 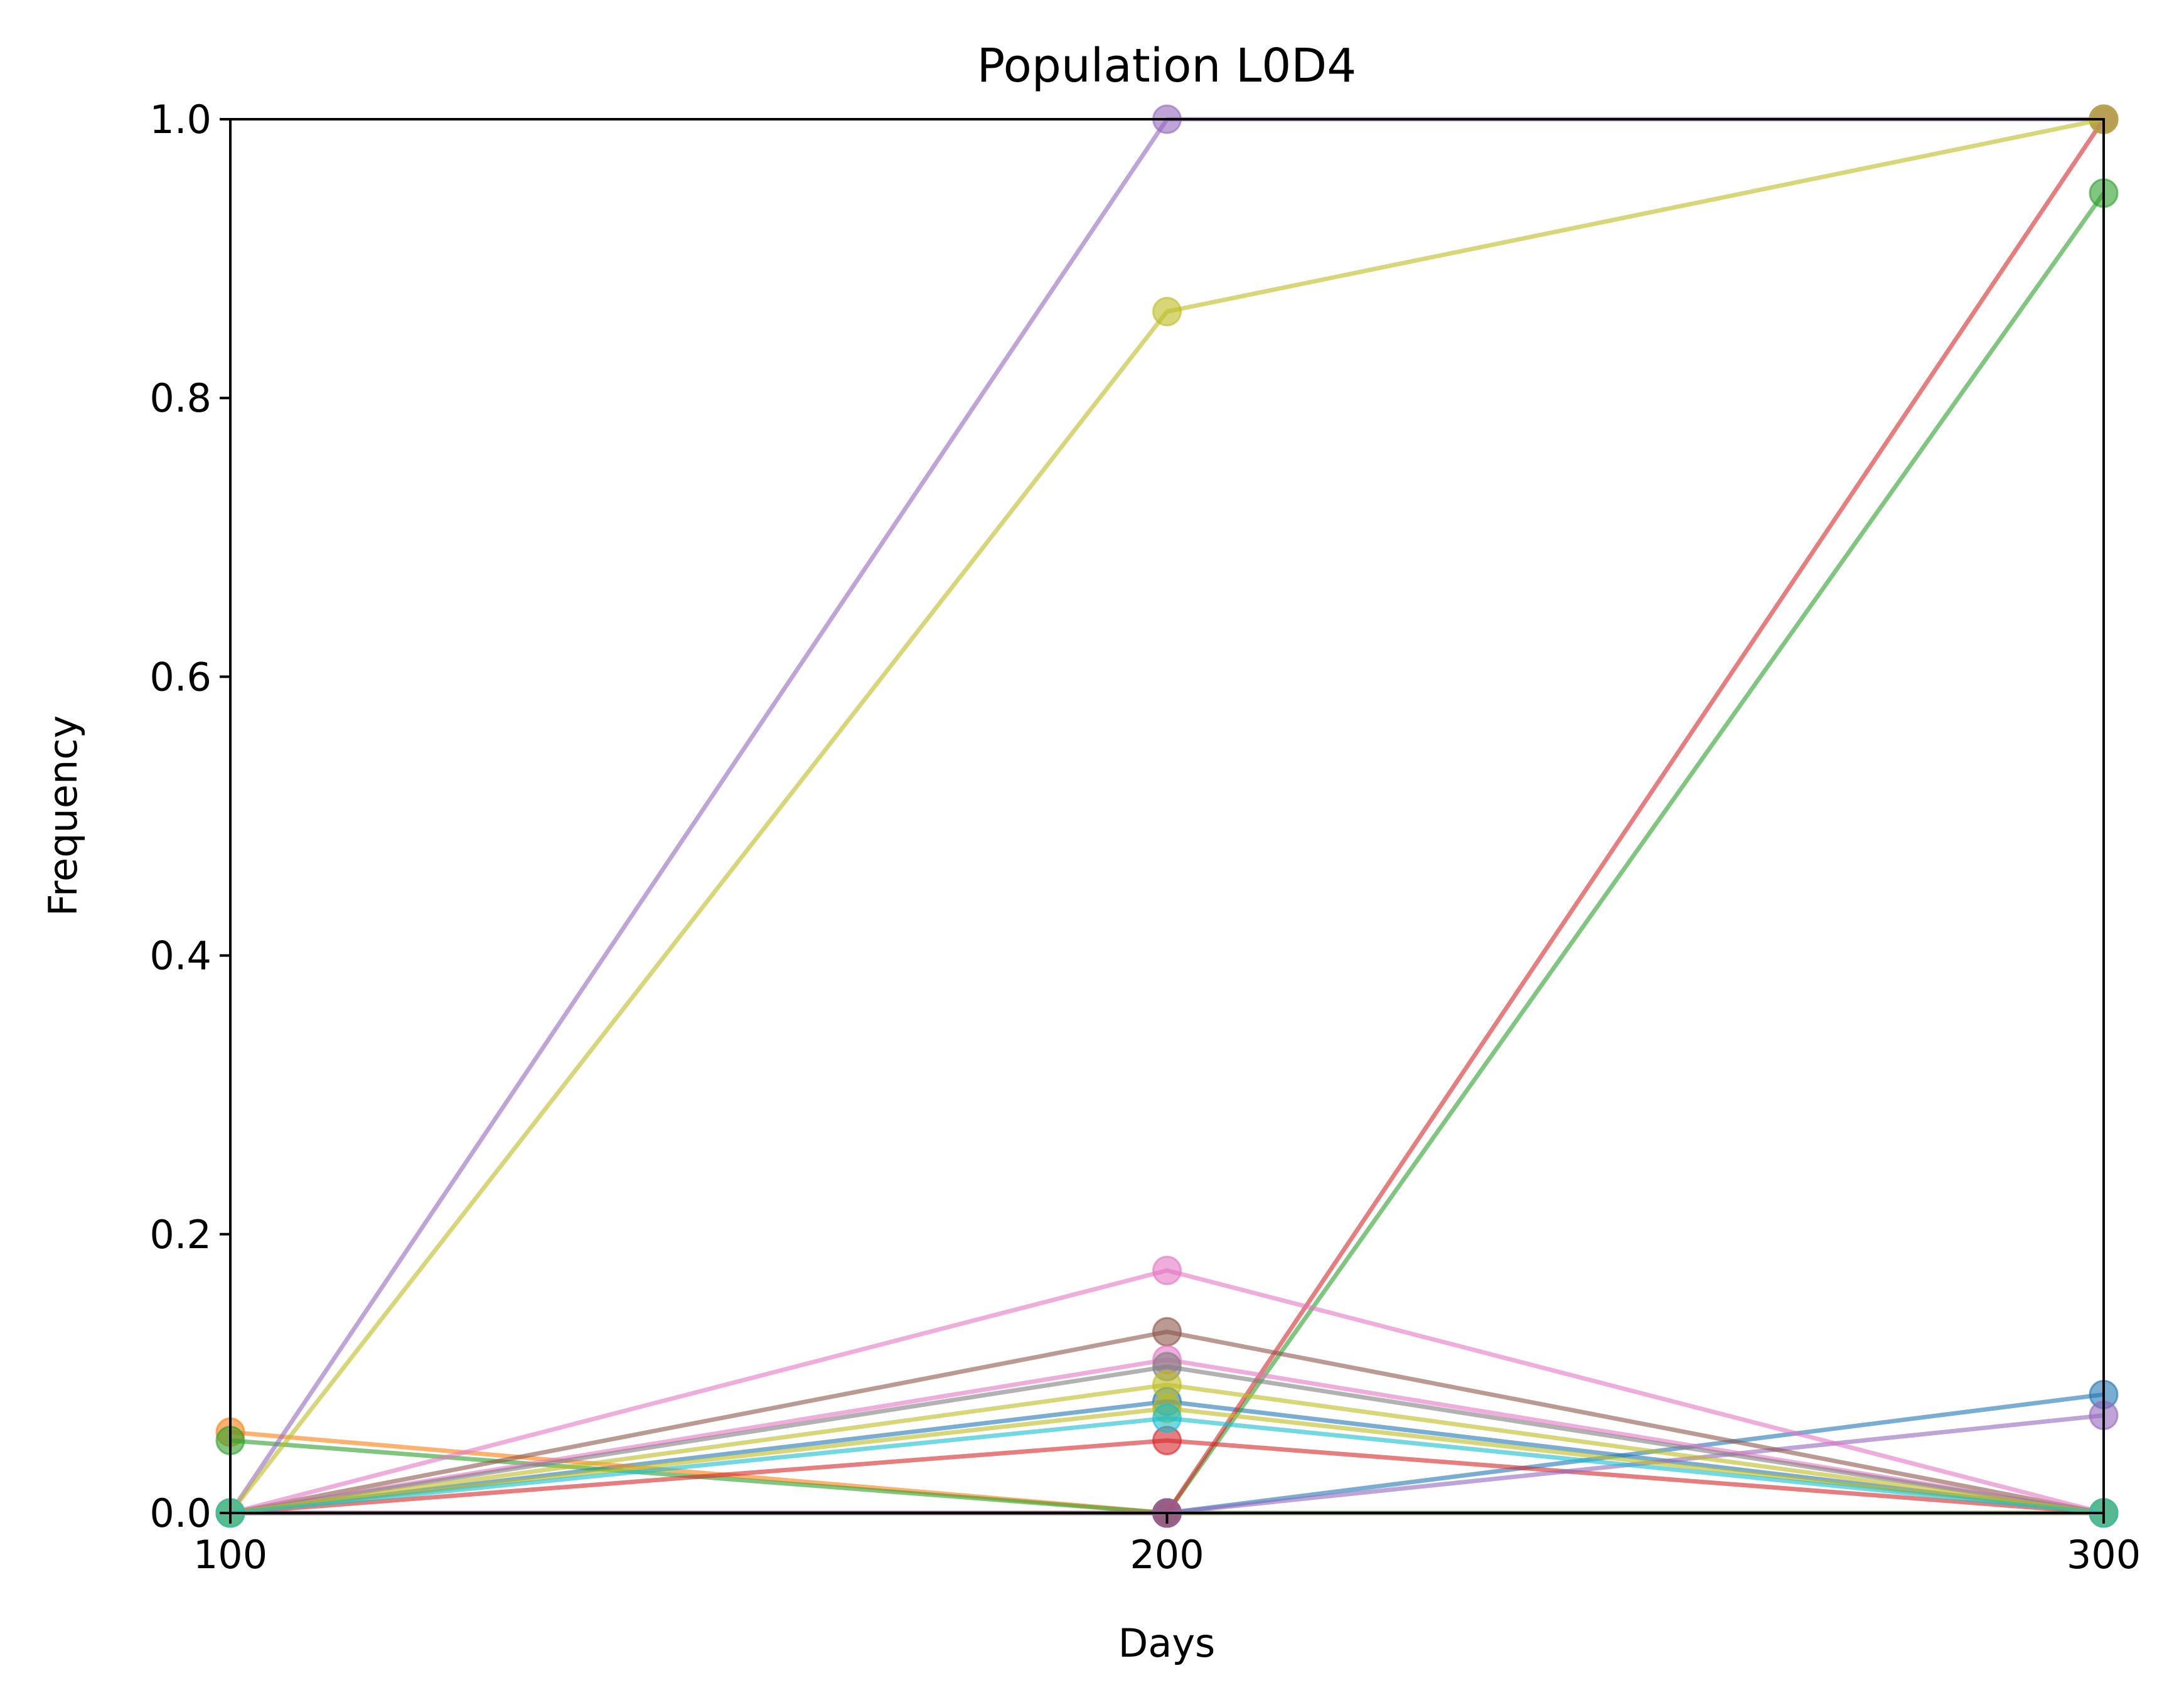 I want to click on series-17-point, so click(x=1167, y=1418).